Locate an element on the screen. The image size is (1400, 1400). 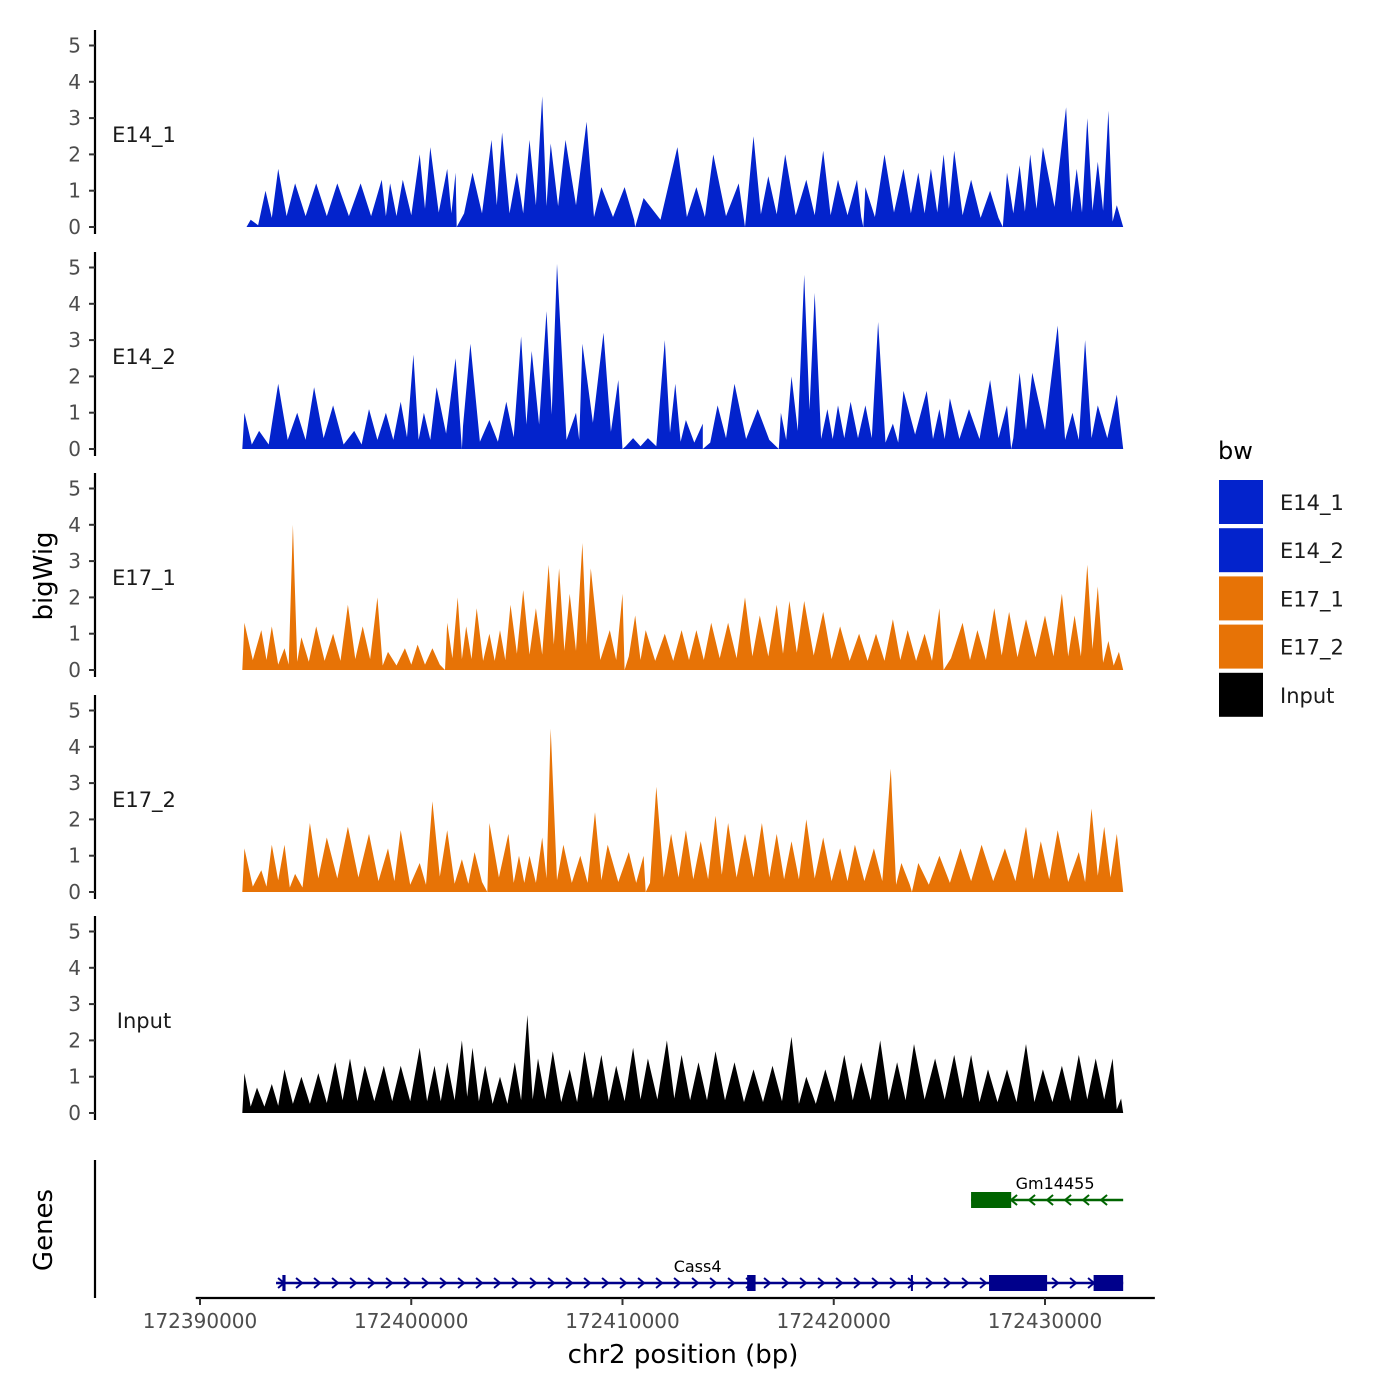
track-label: E17_2 is located at coordinates (144, 800).